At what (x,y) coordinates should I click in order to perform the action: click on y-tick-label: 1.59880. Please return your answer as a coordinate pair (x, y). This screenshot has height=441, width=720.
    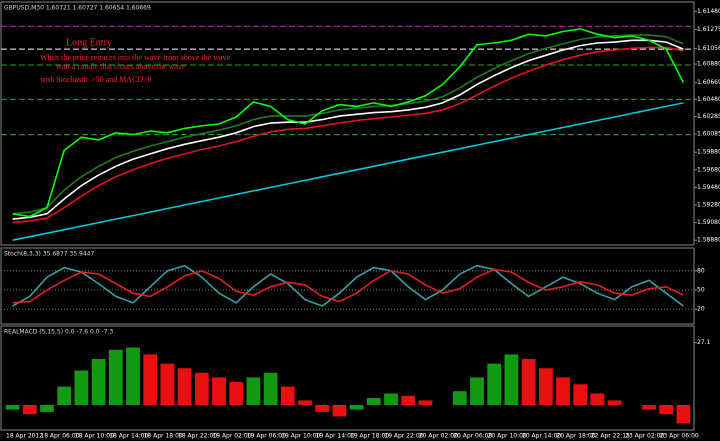
    Looking at the image, I should click on (708, 152).